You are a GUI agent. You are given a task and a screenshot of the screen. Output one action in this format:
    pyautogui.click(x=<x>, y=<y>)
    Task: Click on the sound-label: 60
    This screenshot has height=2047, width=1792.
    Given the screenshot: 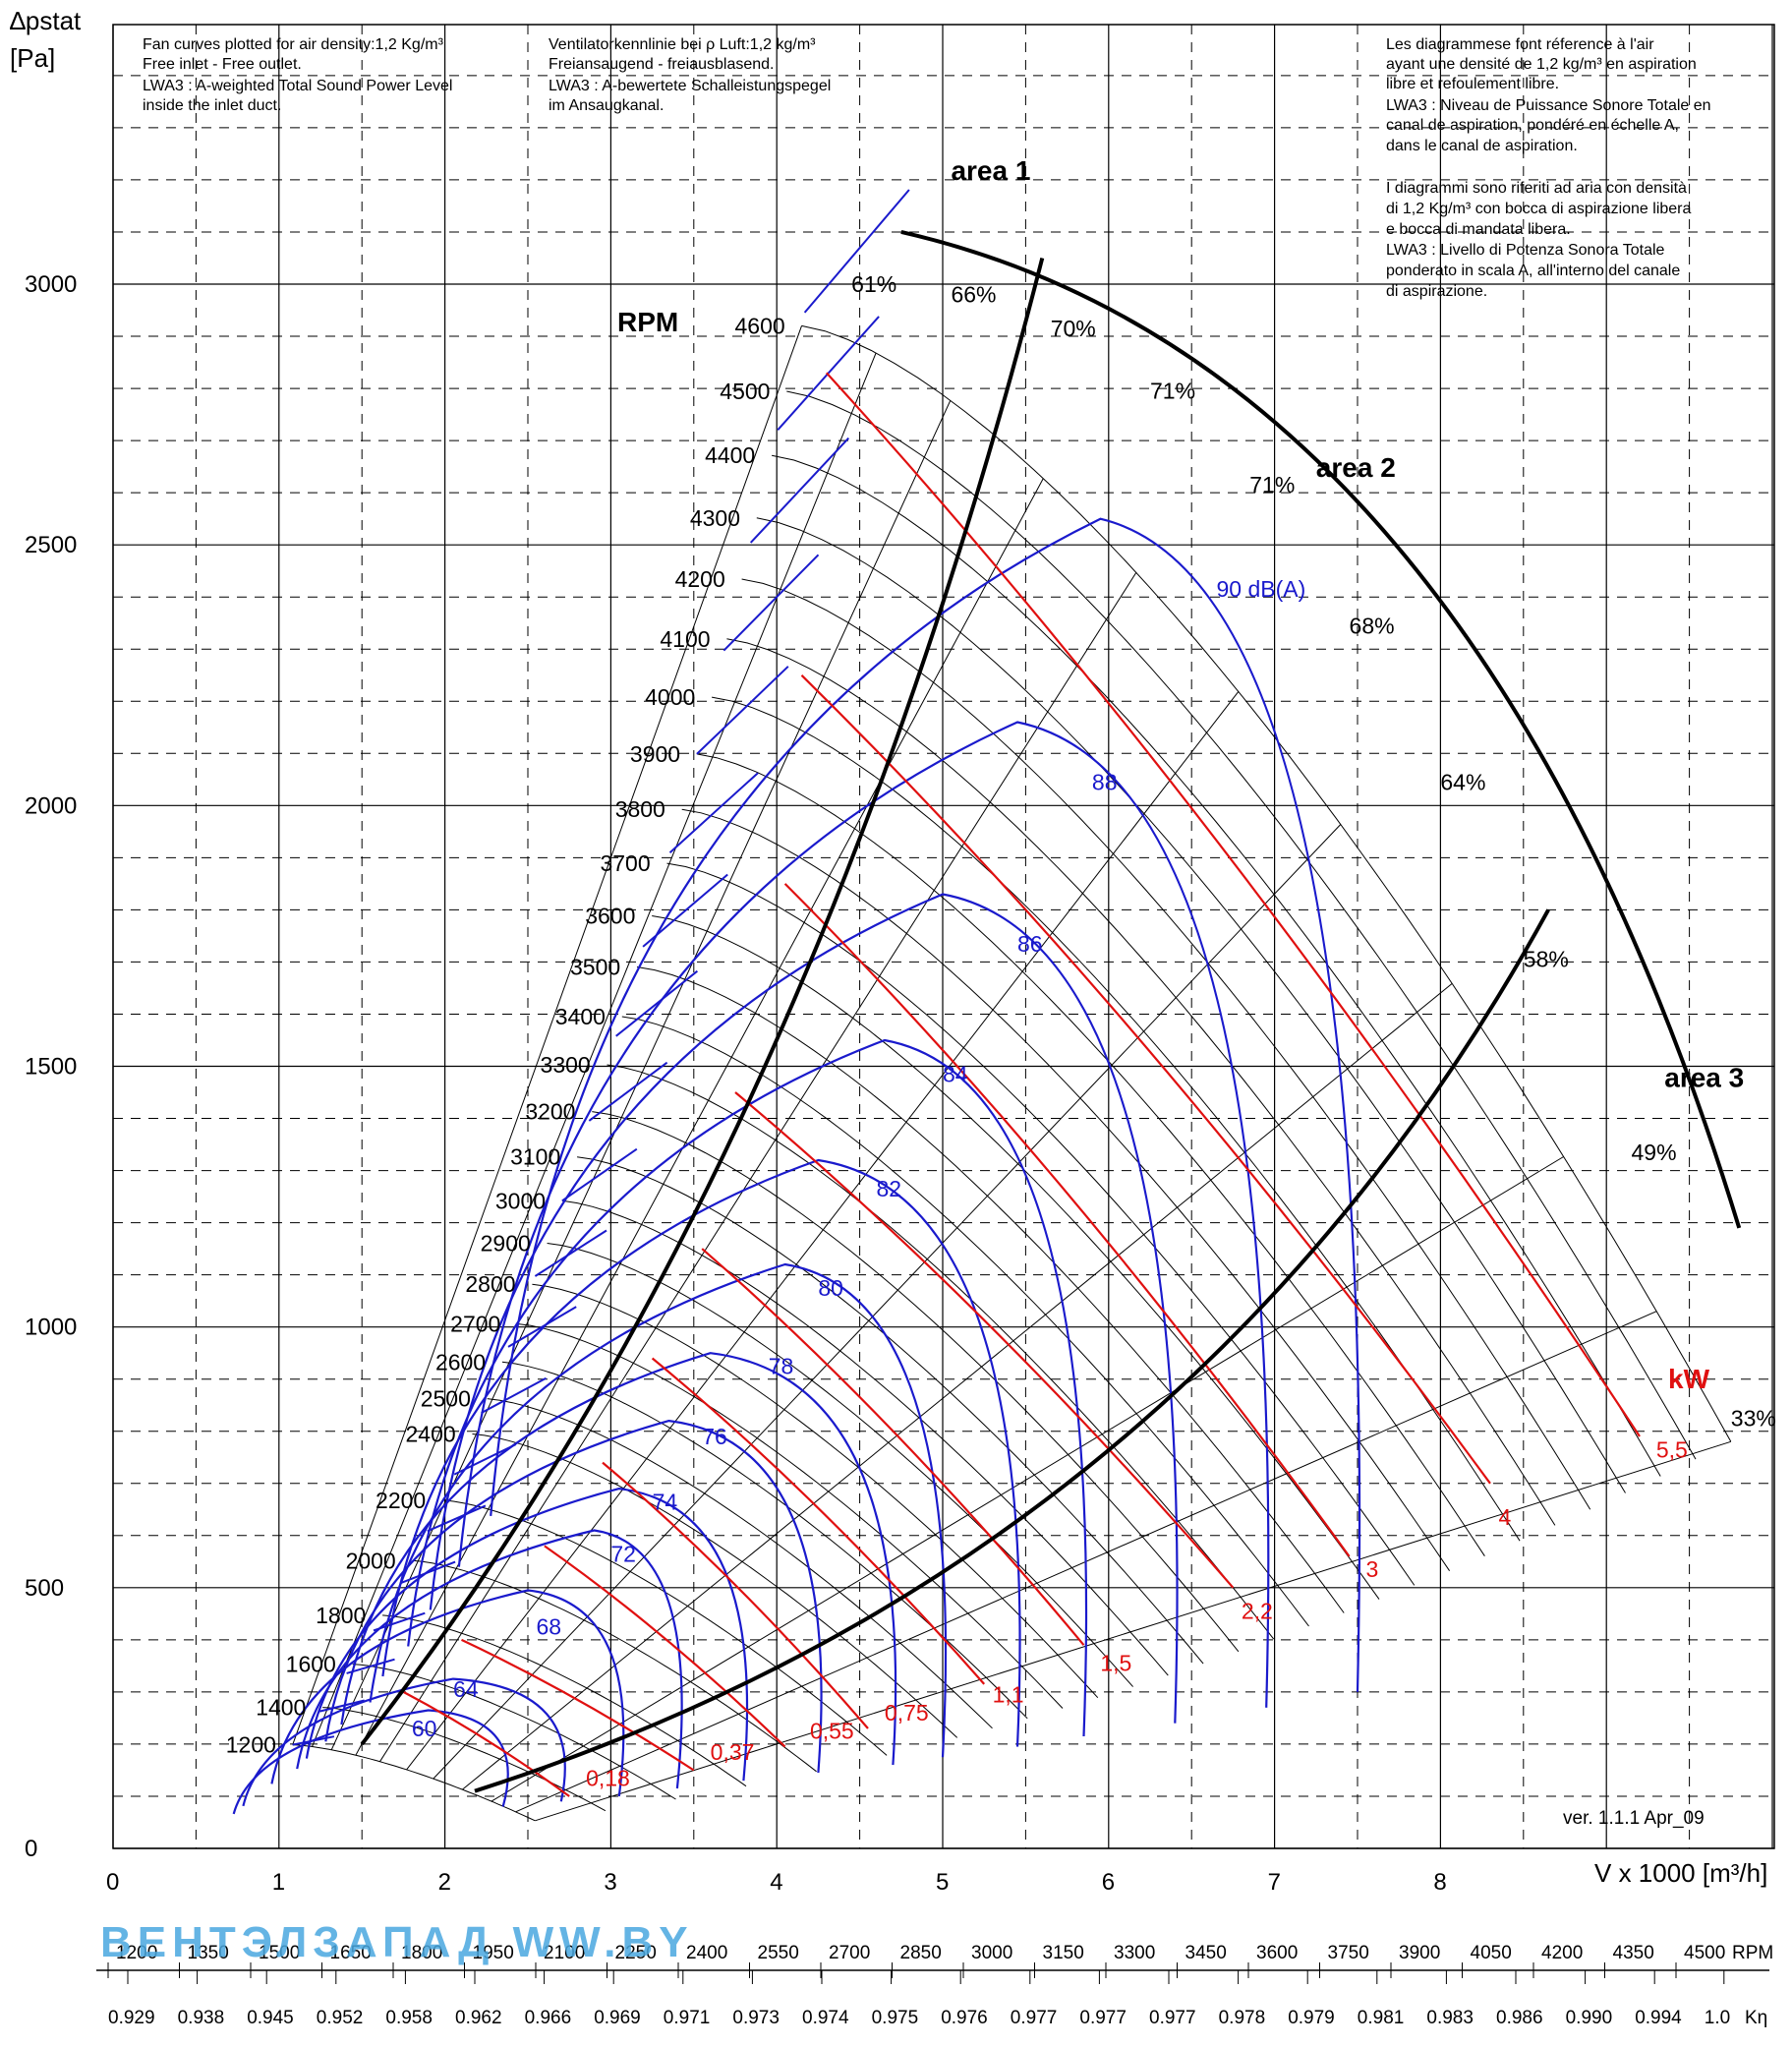 What is the action you would take?
    pyautogui.click(x=424, y=1728)
    